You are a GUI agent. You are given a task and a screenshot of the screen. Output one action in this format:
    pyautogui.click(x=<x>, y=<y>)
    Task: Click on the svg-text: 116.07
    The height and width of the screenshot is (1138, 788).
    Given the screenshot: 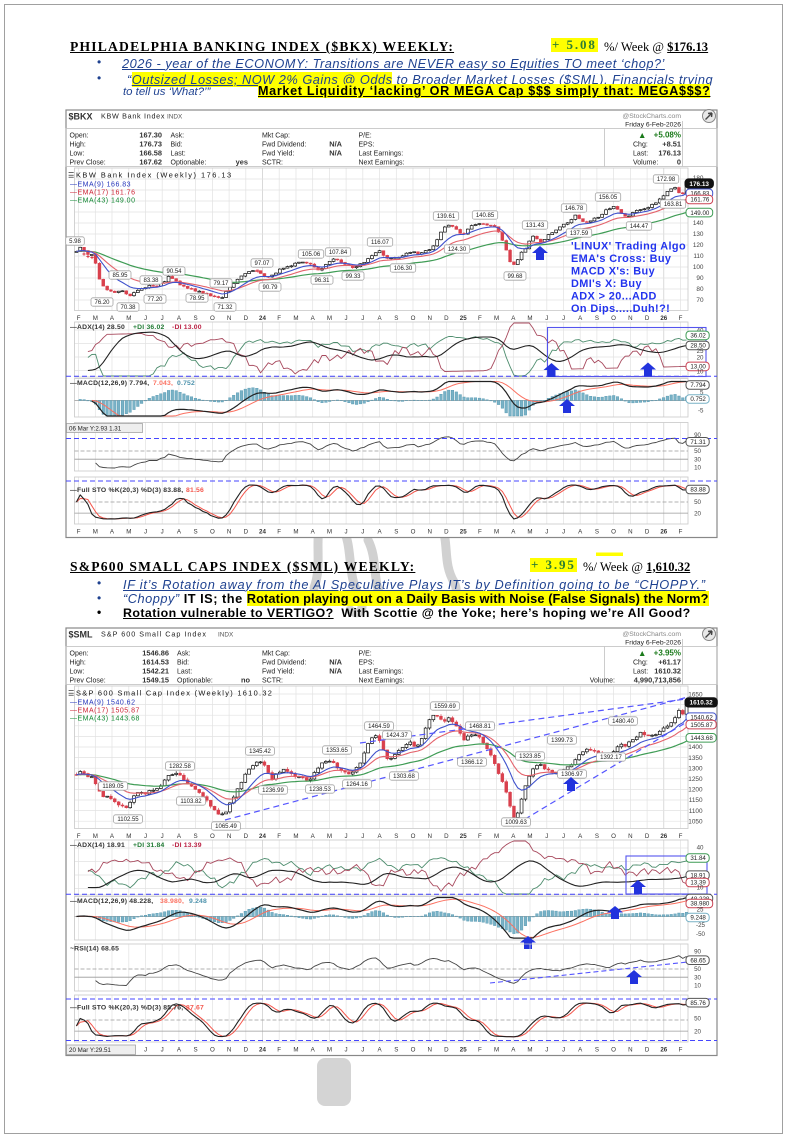 What is the action you would take?
    pyautogui.click(x=380, y=243)
    